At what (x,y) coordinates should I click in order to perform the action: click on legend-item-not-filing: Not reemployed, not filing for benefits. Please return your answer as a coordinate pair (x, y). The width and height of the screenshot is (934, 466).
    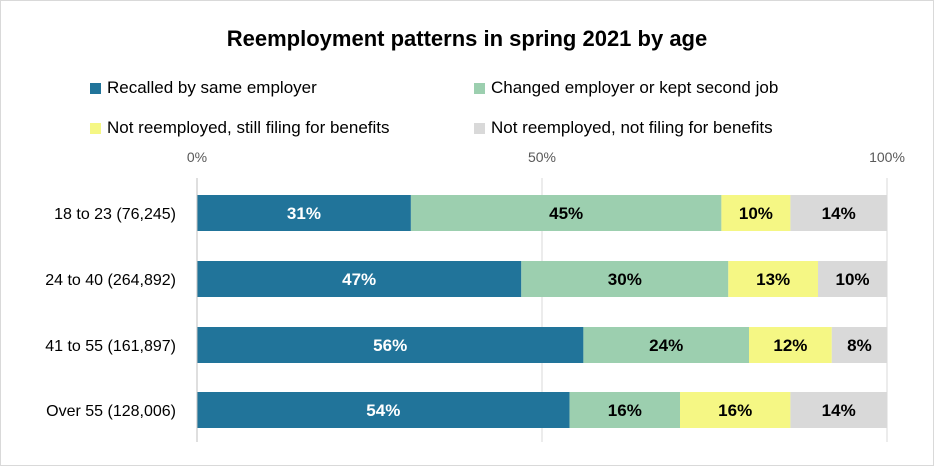
    Looking at the image, I should click on (623, 128).